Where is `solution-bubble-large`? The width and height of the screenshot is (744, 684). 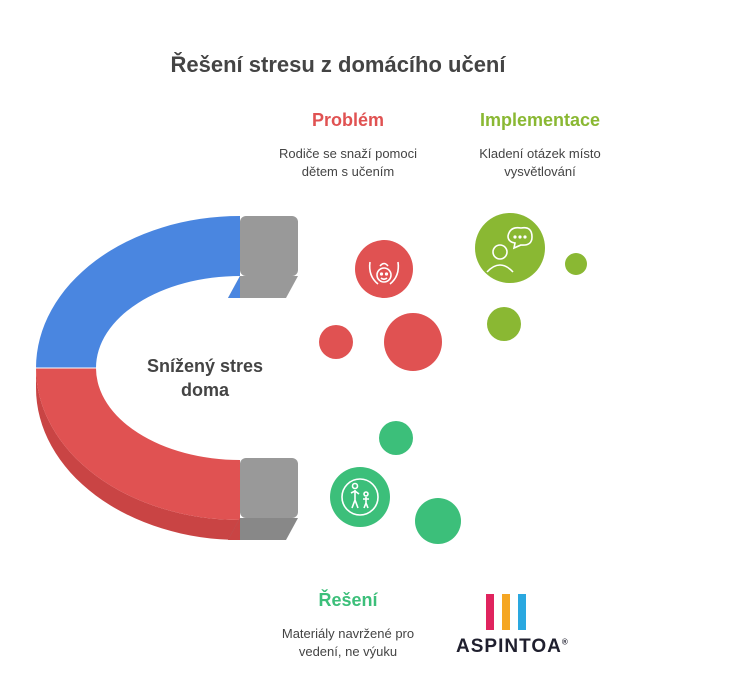
solution-bubble-large is located at coordinates (438, 521).